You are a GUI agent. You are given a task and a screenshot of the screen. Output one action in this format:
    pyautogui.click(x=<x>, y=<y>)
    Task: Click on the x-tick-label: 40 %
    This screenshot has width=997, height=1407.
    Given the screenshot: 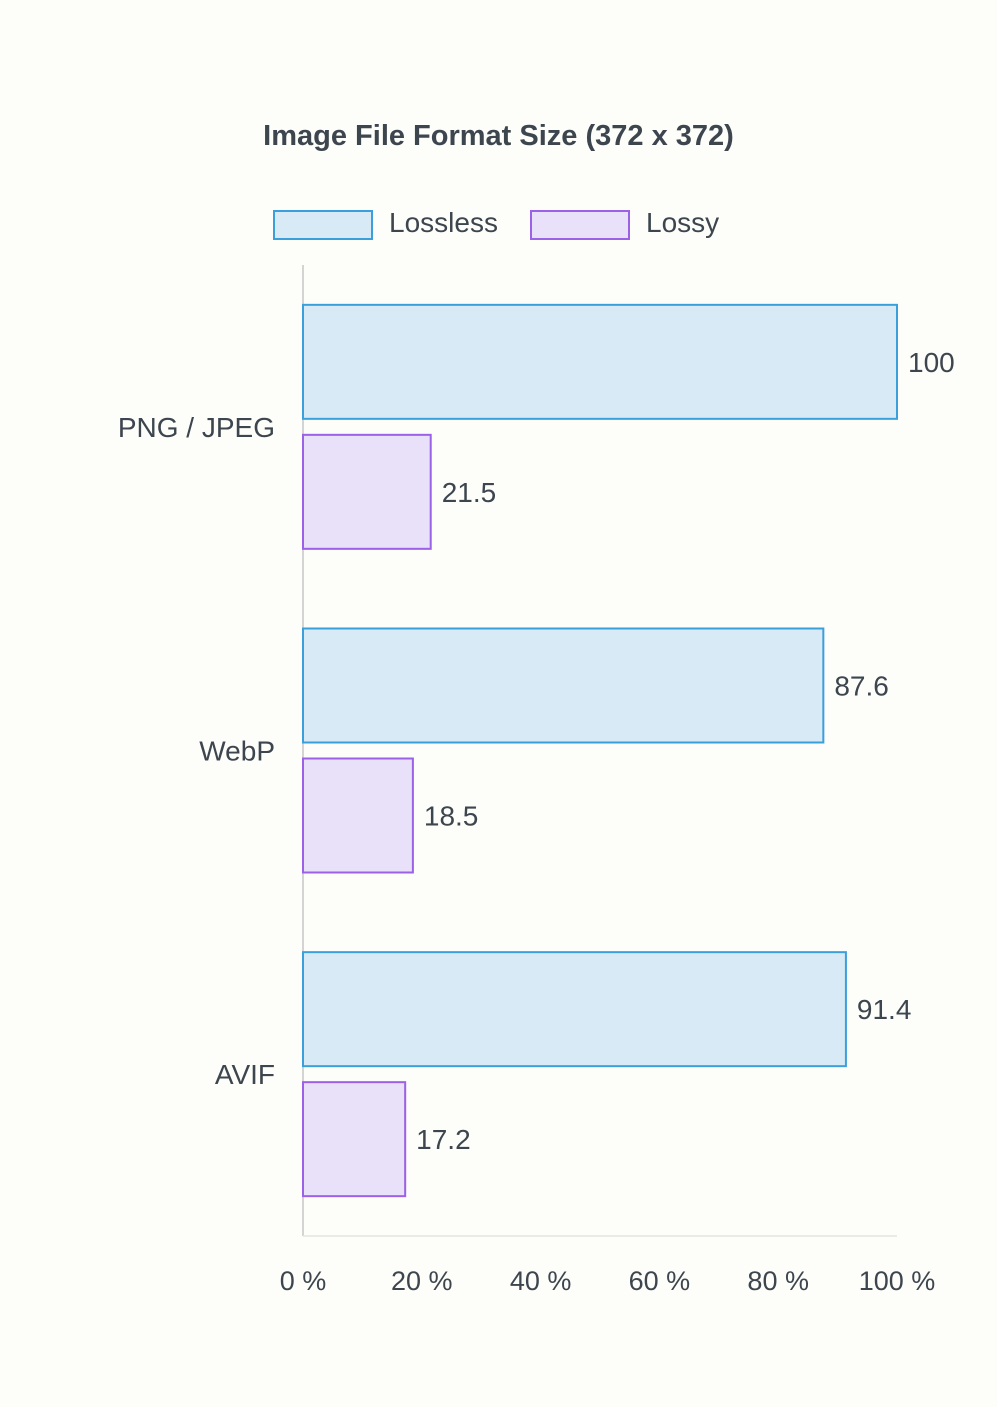 What is the action you would take?
    pyautogui.click(x=541, y=1281)
    